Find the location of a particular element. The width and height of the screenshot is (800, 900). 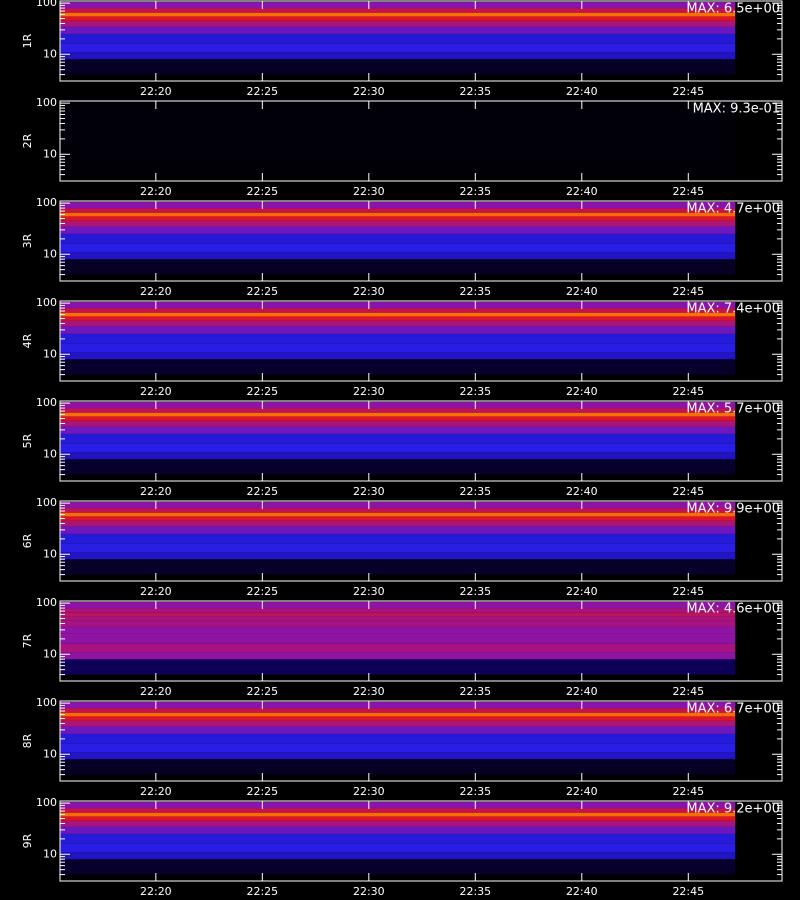

y-axis-label: 6R is located at coordinates (27, 540).